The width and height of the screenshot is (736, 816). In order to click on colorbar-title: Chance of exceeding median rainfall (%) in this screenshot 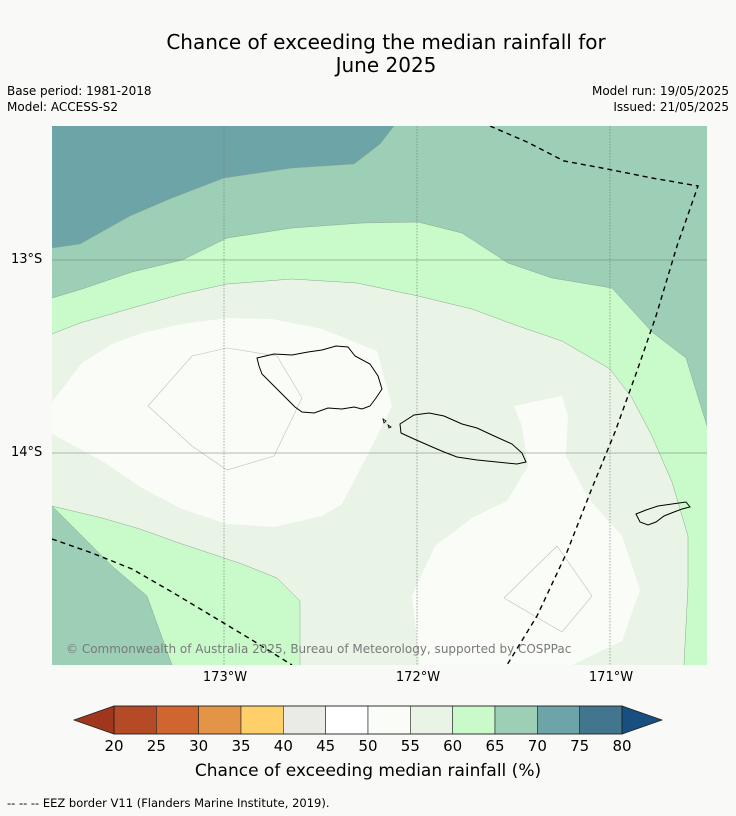, I will do `click(368, 771)`.